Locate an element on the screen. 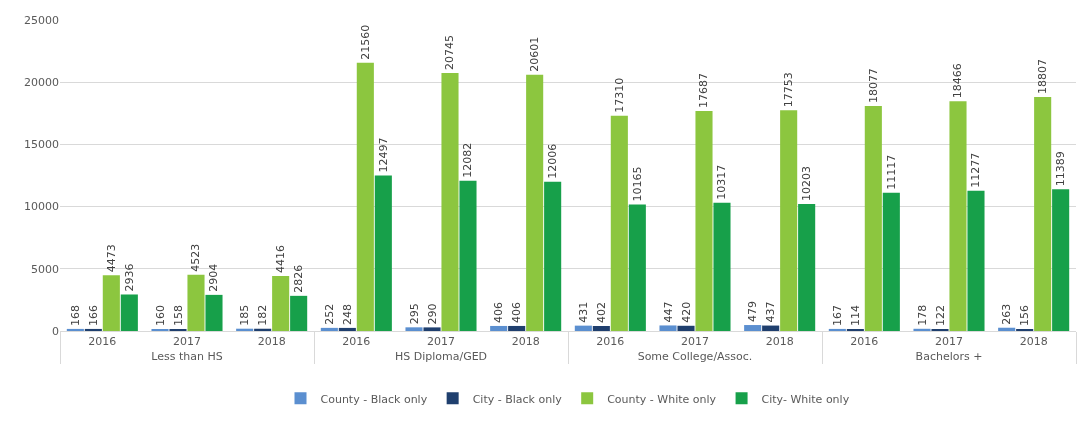  data-label: 2936 is located at coordinates (129, 277).